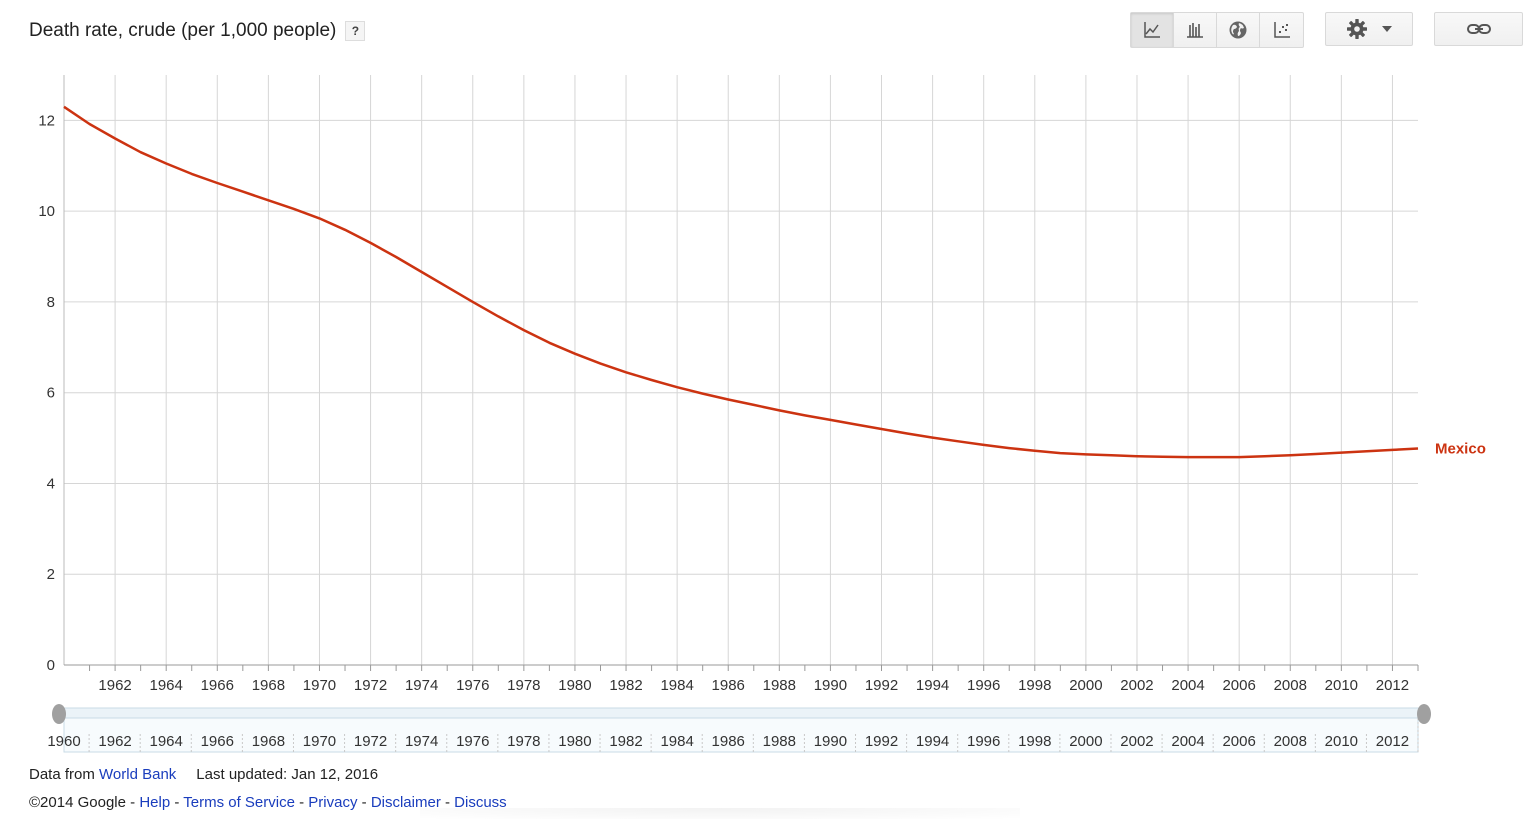 This screenshot has width=1535, height=819. What do you see at coordinates (1085, 685) in the screenshot?
I see `x-tick-label: 2000` at bounding box center [1085, 685].